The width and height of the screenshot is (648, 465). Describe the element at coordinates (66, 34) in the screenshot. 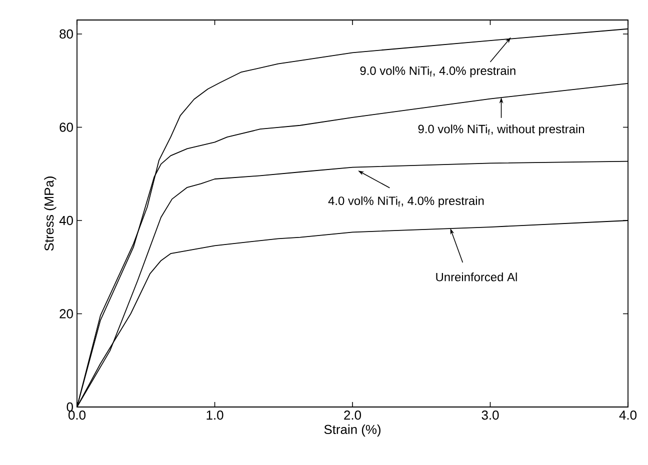

I see `y-tick-label: 80` at that location.